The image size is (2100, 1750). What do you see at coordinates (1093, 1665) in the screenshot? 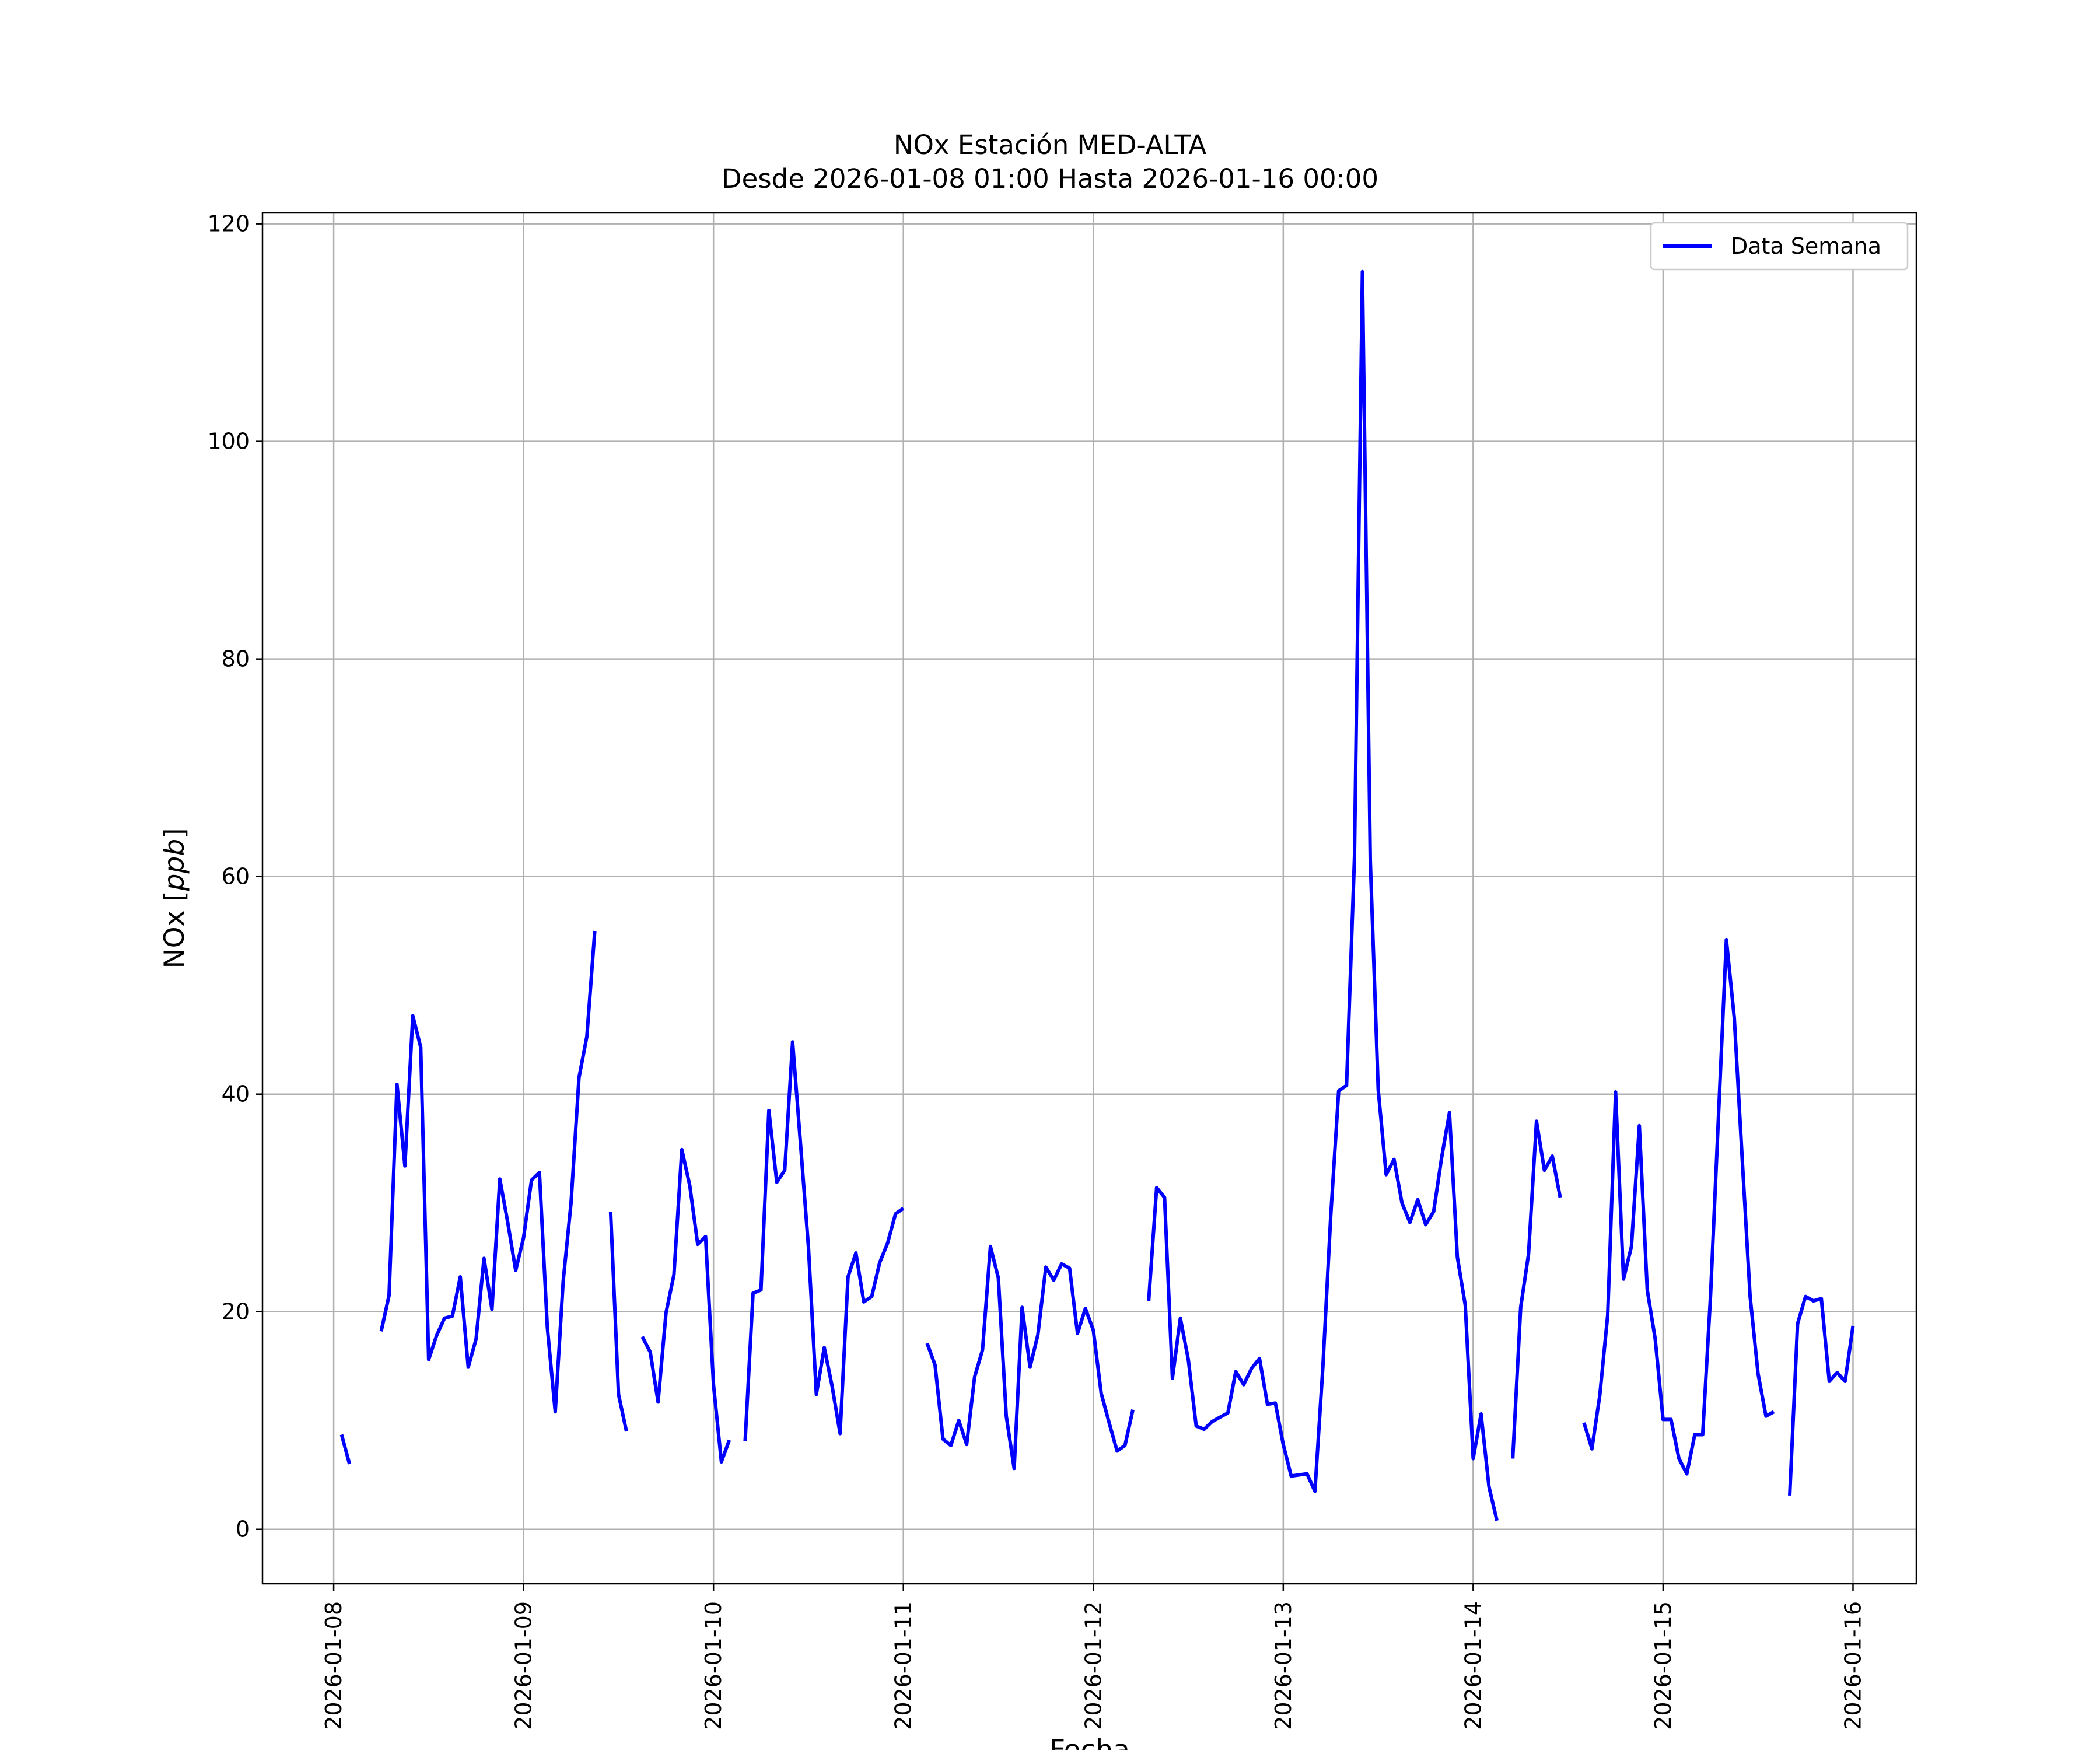
I see `x-tick-label: 2026-01-12` at bounding box center [1093, 1665].